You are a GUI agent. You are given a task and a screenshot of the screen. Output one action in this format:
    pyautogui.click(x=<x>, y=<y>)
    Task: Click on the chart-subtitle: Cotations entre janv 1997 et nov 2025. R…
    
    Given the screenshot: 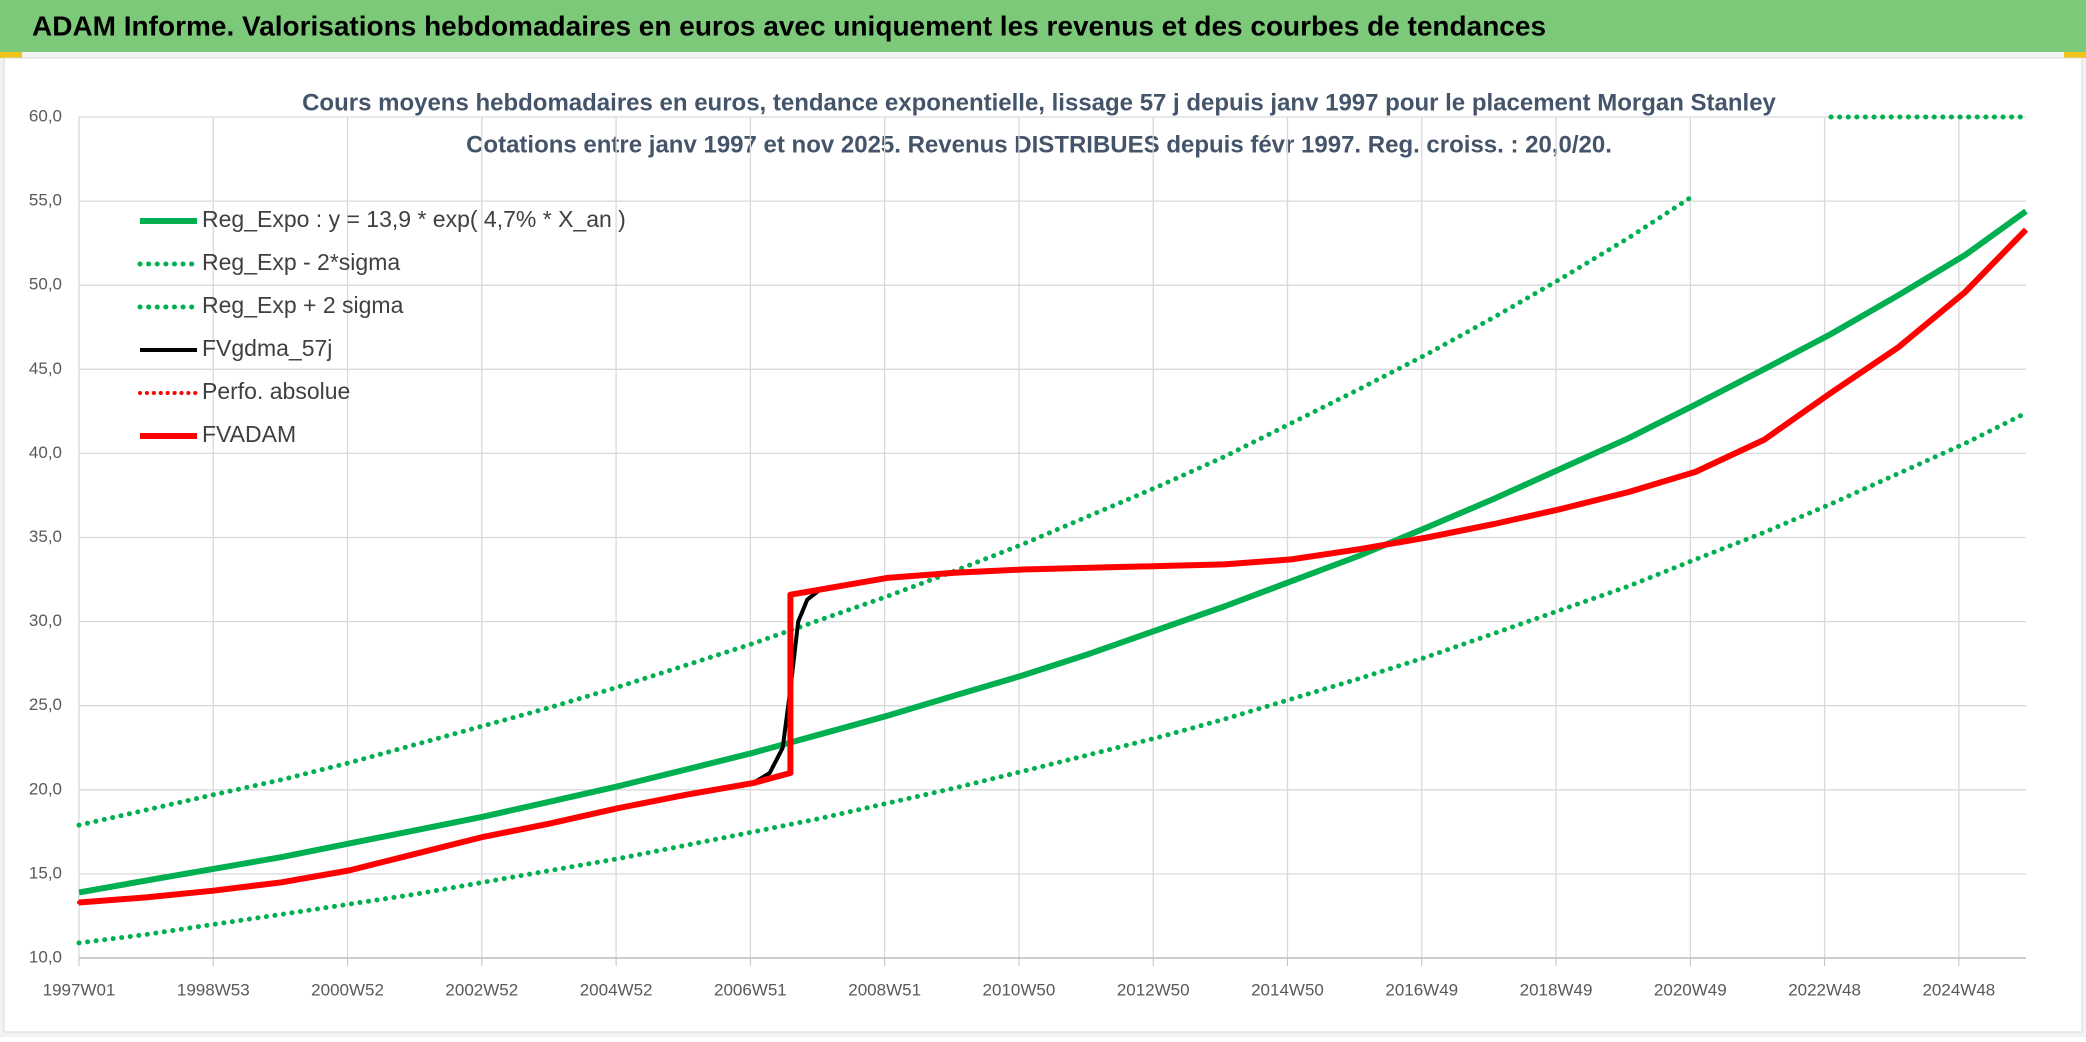 What is the action you would take?
    pyautogui.click(x=1039, y=144)
    